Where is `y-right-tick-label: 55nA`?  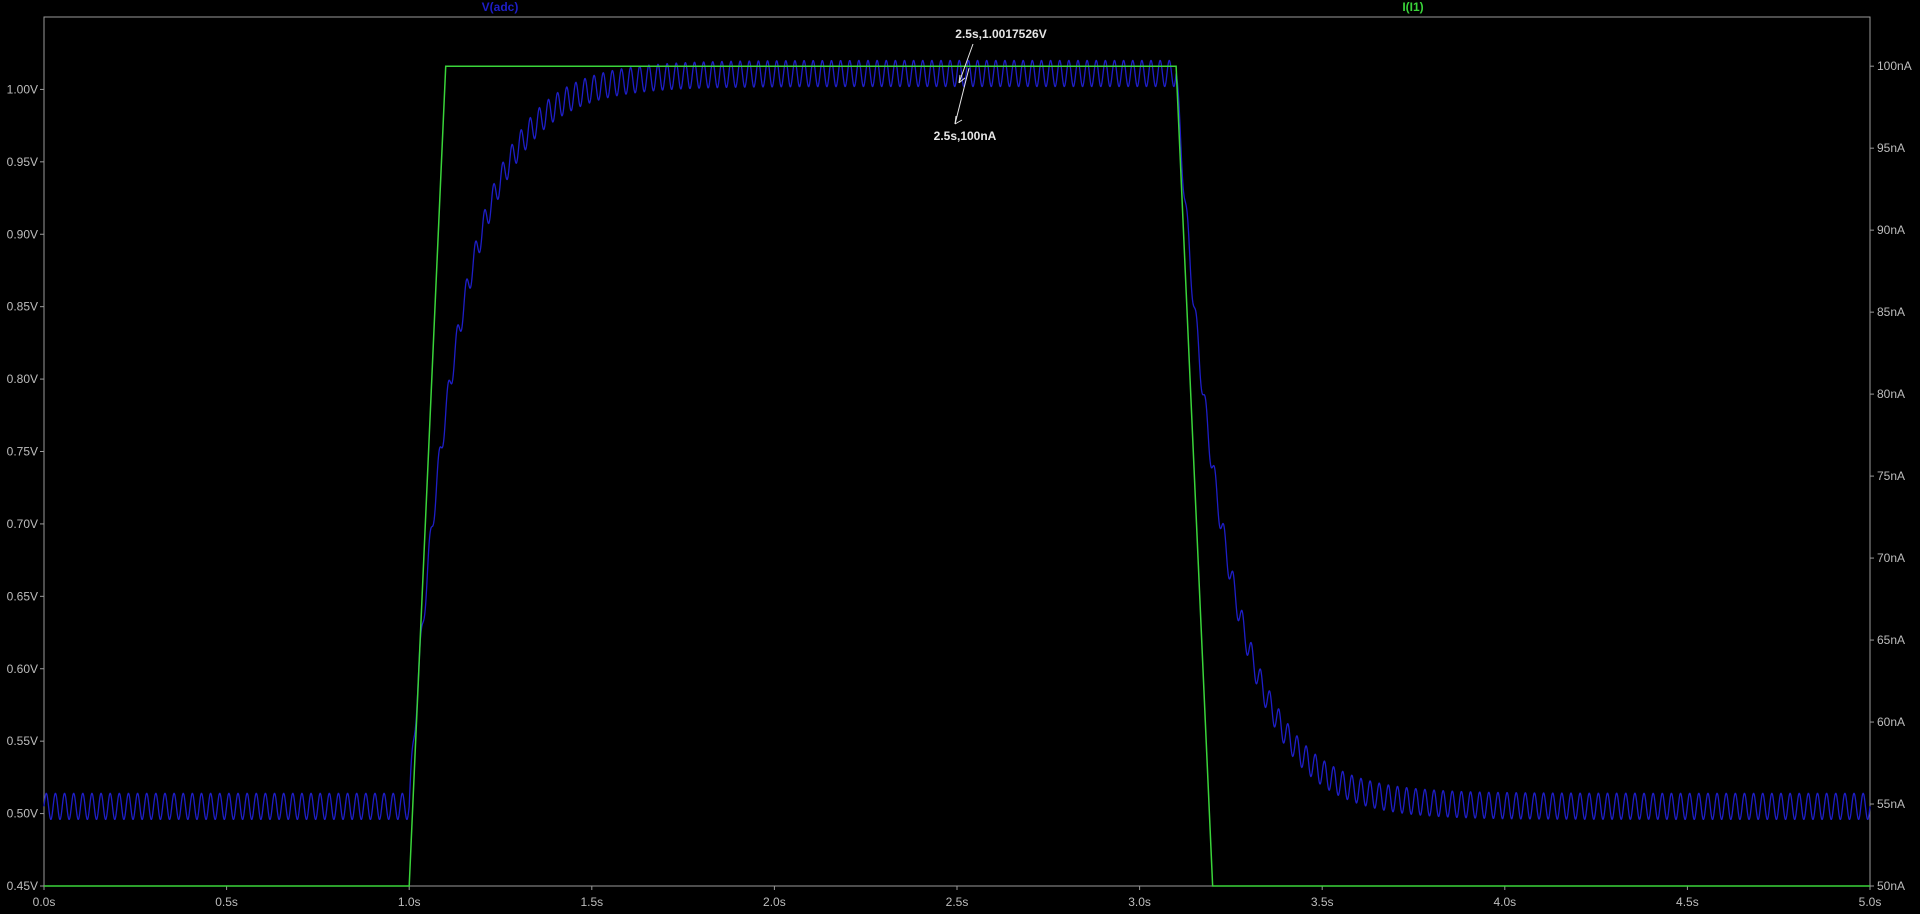
y-right-tick-label: 55nA is located at coordinates (1891, 804).